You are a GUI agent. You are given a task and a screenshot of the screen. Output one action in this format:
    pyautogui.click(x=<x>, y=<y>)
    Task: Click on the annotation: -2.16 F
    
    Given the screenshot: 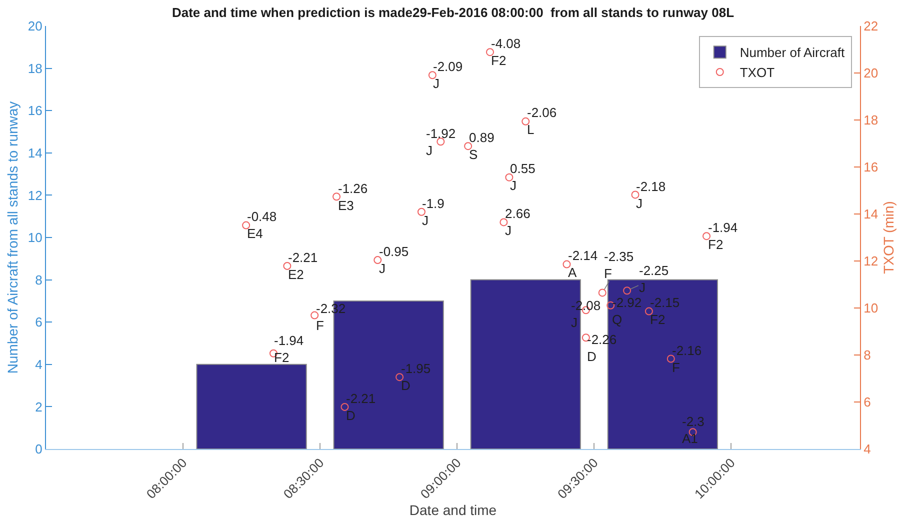 What is the action you would take?
    pyautogui.click(x=687, y=359)
    